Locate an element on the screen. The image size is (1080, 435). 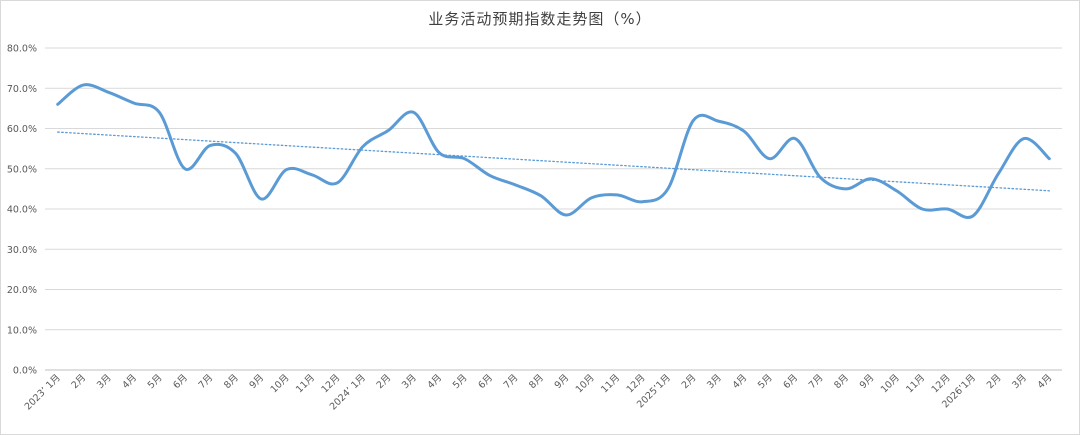
y-tick-label: 0.0% is located at coordinates (25, 371).